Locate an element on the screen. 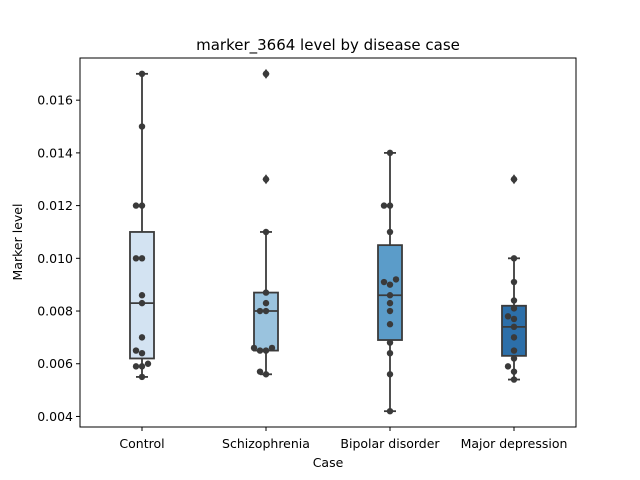 The height and width of the screenshot is (480, 640). y-tick-label: 0.006 is located at coordinates (55, 363).